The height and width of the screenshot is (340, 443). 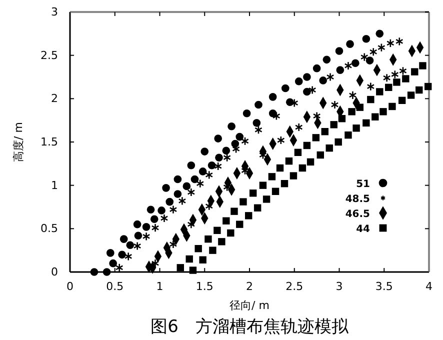 What do you see at coordinates (339, 286) in the screenshot?
I see `x-tick-label: 3` at bounding box center [339, 286].